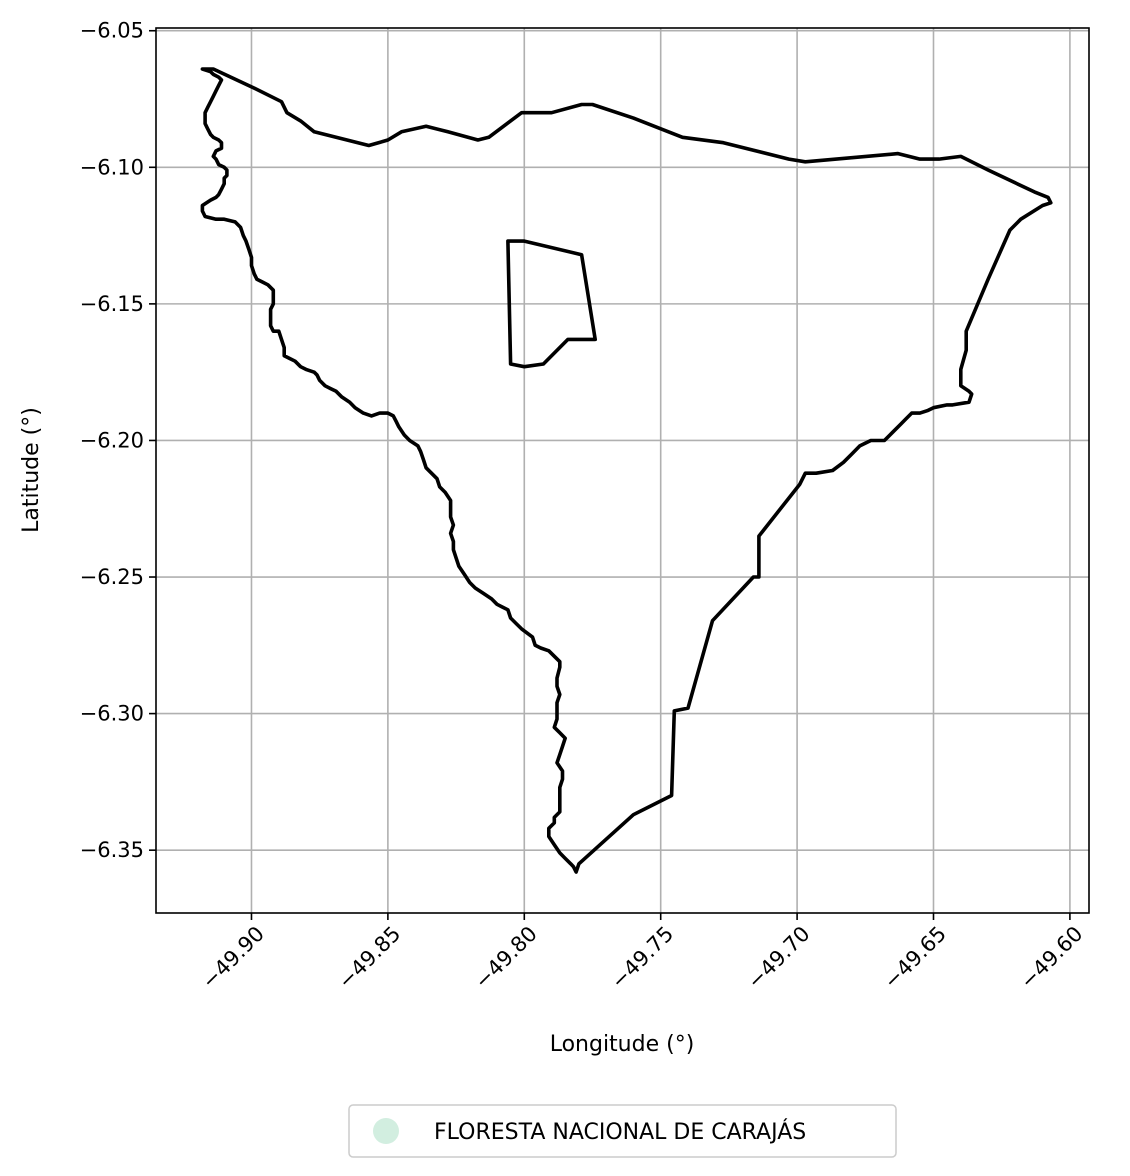  Describe the element at coordinates (642, 958) in the screenshot. I see `x-tick-label: −49.75` at that location.